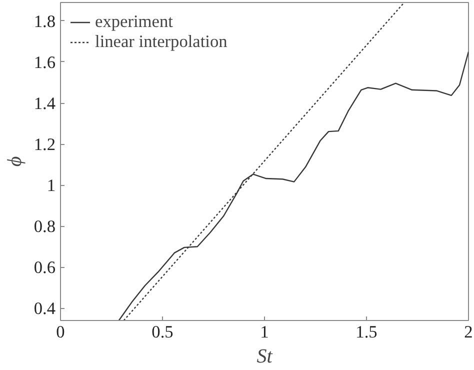 This screenshot has height=370, width=474. What do you see at coordinates (163, 332) in the screenshot?
I see `x-tick-label: 0.5` at bounding box center [163, 332].